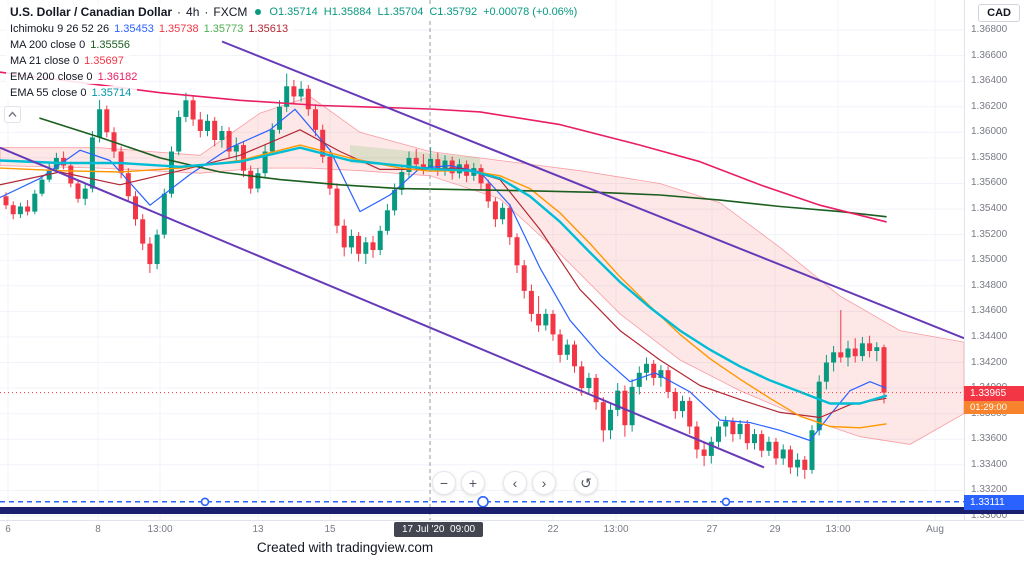  What do you see at coordinates (72, 93) in the screenshot?
I see `indicator-legend-row-ema55: EMA 55 close 0 1.35714` at bounding box center [72, 93].